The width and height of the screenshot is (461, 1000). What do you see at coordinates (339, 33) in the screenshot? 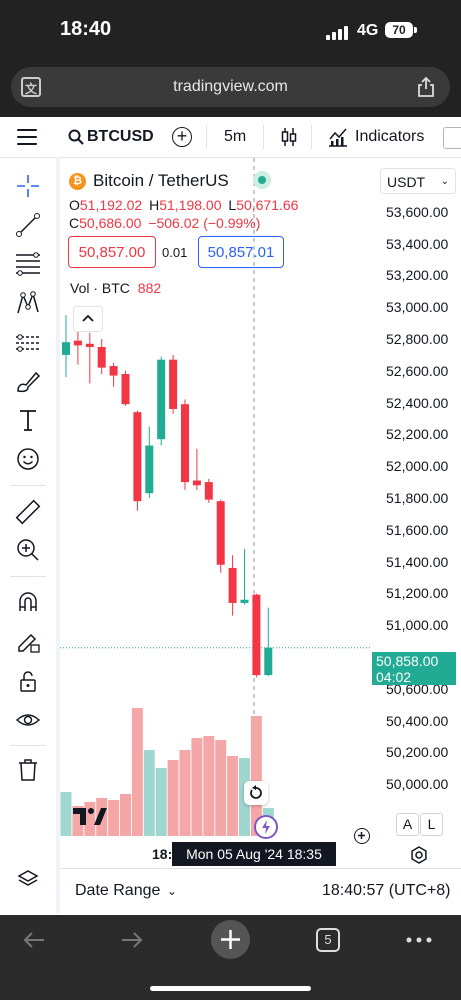
I see `signal-icon` at bounding box center [339, 33].